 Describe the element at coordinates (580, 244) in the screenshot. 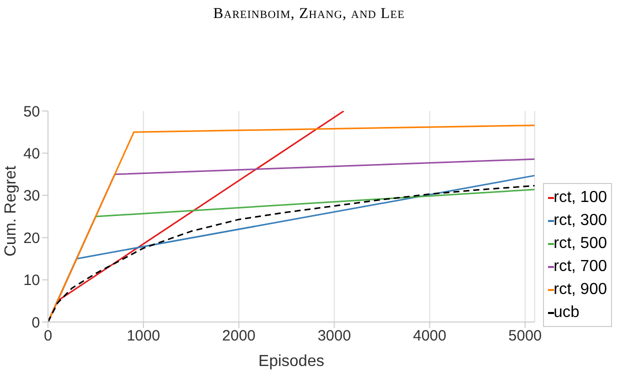

I see `legend-label: rct, 500` at that location.